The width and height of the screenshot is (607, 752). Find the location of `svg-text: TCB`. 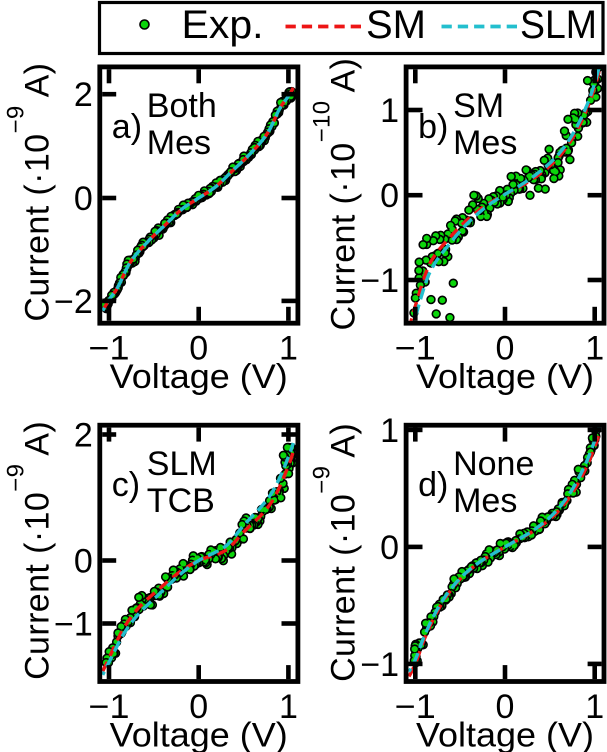

svg-text: TCB is located at coordinates (181, 501).